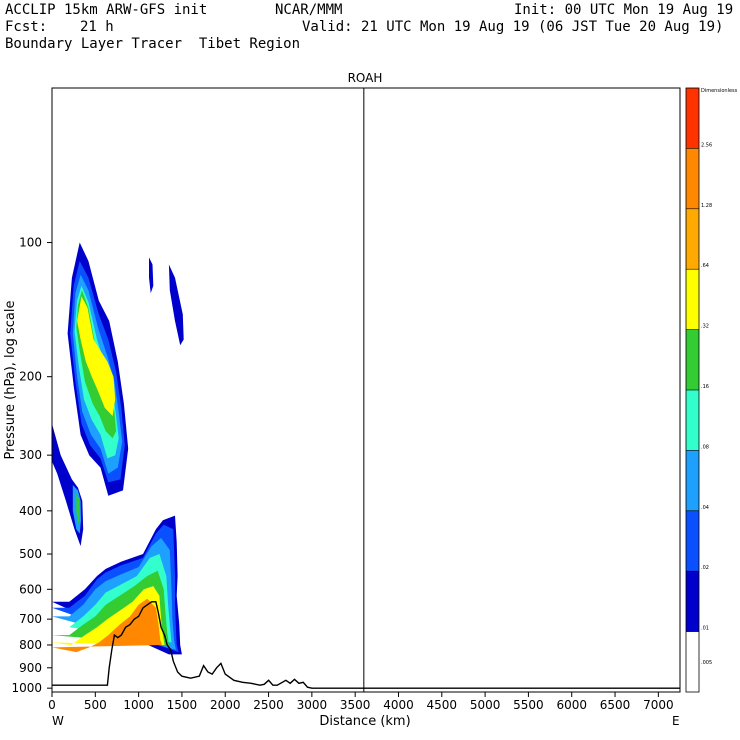 The width and height of the screenshot is (740, 740). I want to click on x-tick-label: 5000, so click(485, 705).